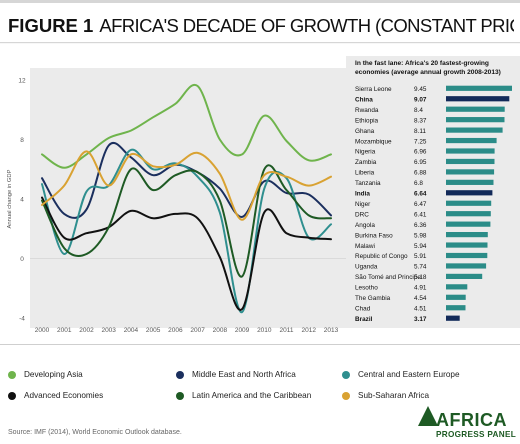 The width and height of the screenshot is (520, 444). What do you see at coordinates (362, 214) in the screenshot?
I see `bar-category-label: DRC` at bounding box center [362, 214].